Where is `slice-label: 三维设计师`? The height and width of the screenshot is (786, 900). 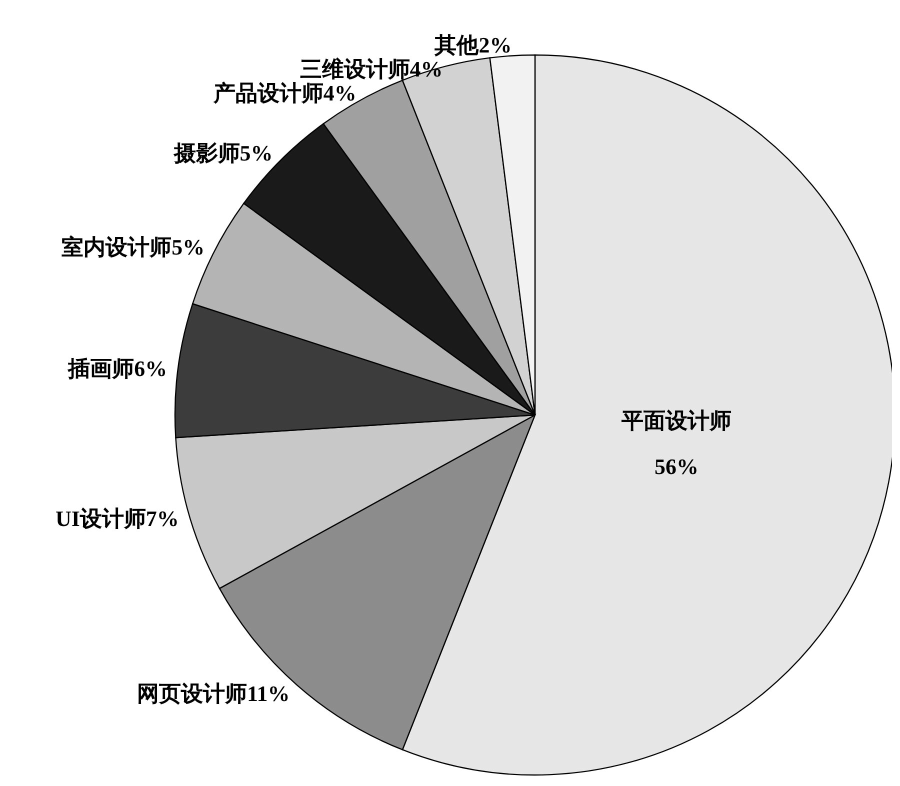 slice-label: 三维设计师 is located at coordinates (355, 69).